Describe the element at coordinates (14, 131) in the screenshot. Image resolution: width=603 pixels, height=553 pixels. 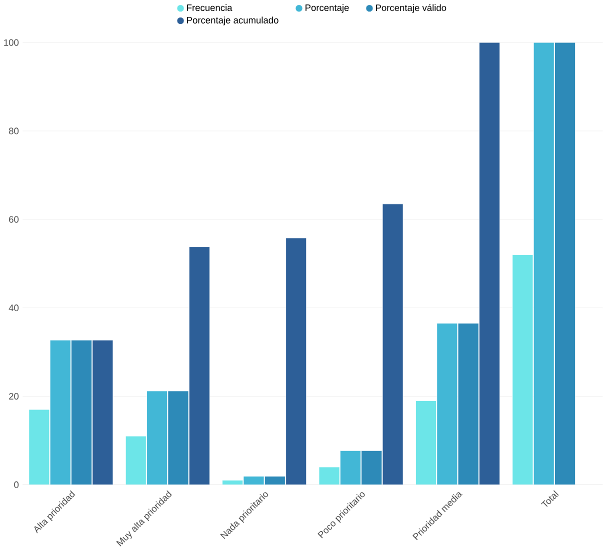
I see `y-tick-label: 80` at that location.